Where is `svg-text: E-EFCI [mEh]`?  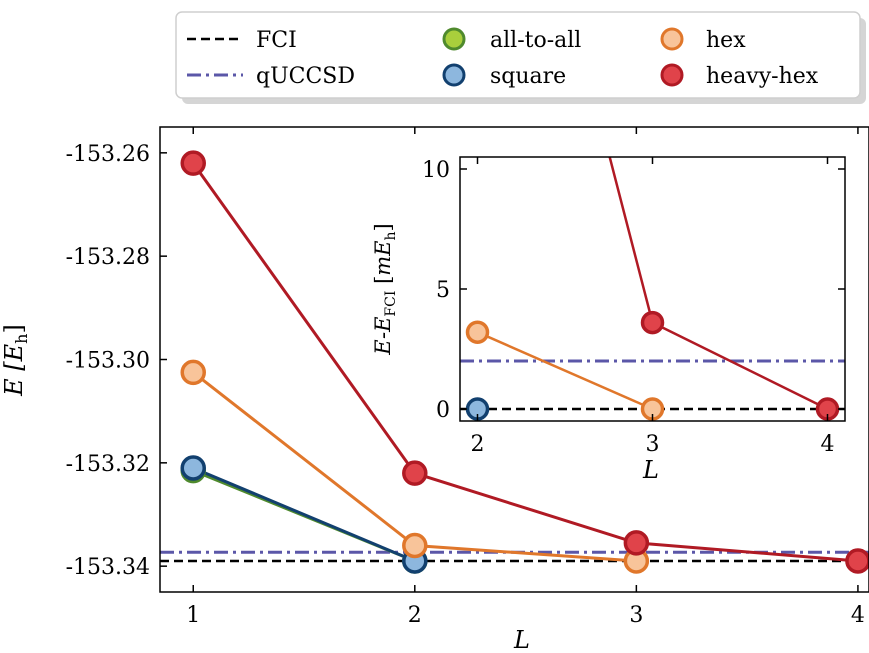
svg-text: E-EFCI [mEh] is located at coordinates (385, 289).